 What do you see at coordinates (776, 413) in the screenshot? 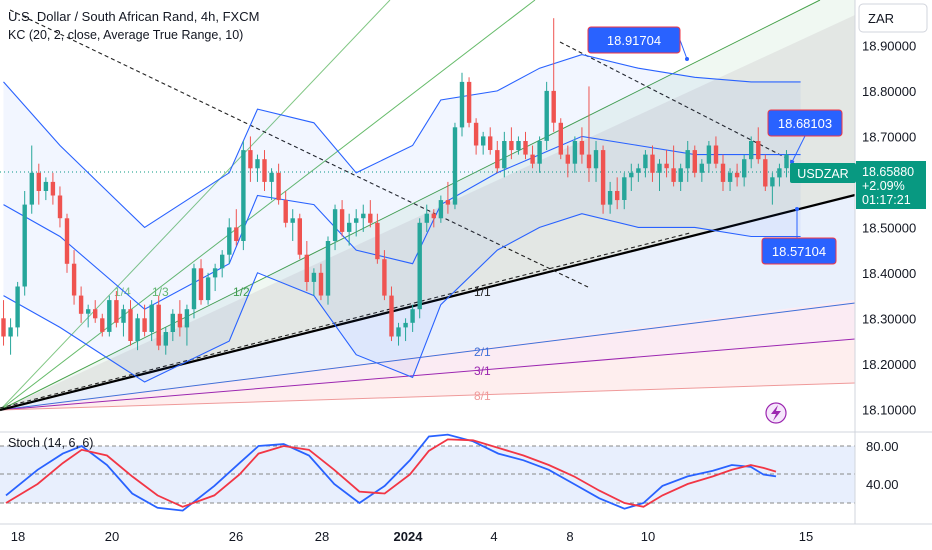
I see `lightning-icon` at bounding box center [776, 413].